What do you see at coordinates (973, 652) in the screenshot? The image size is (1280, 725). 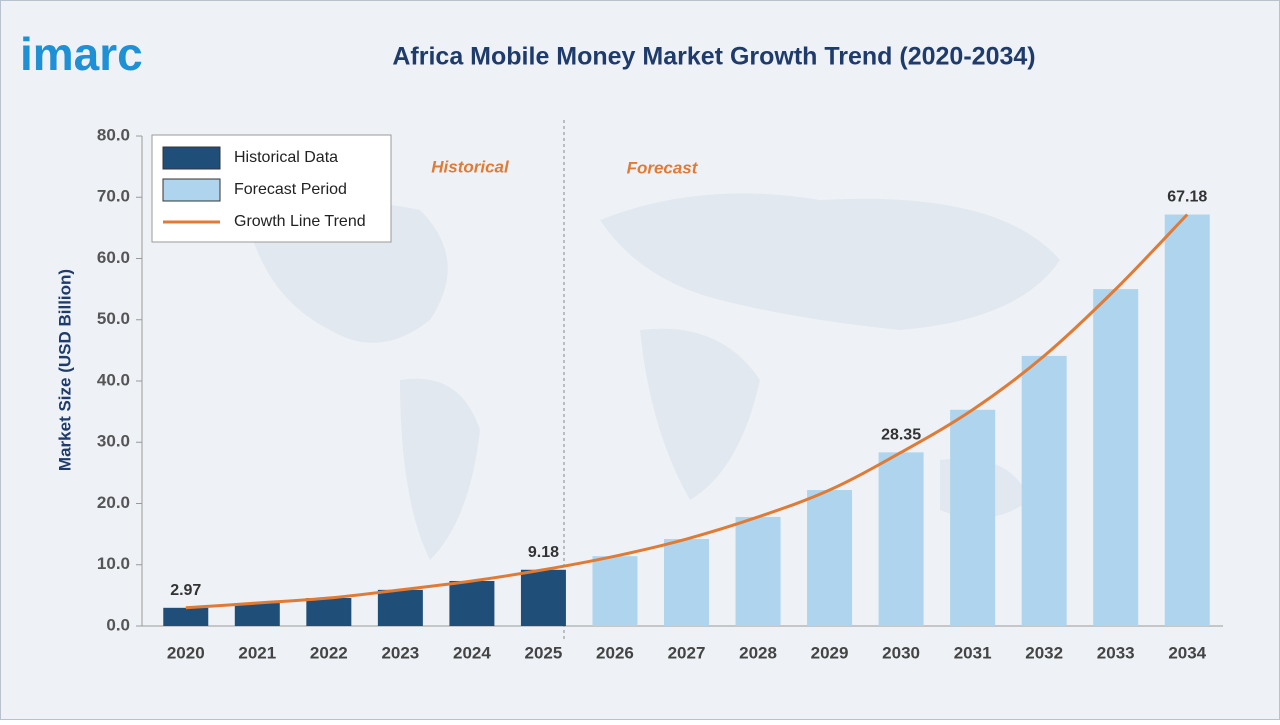 I see `x-tick-label: 2031` at bounding box center [973, 652].